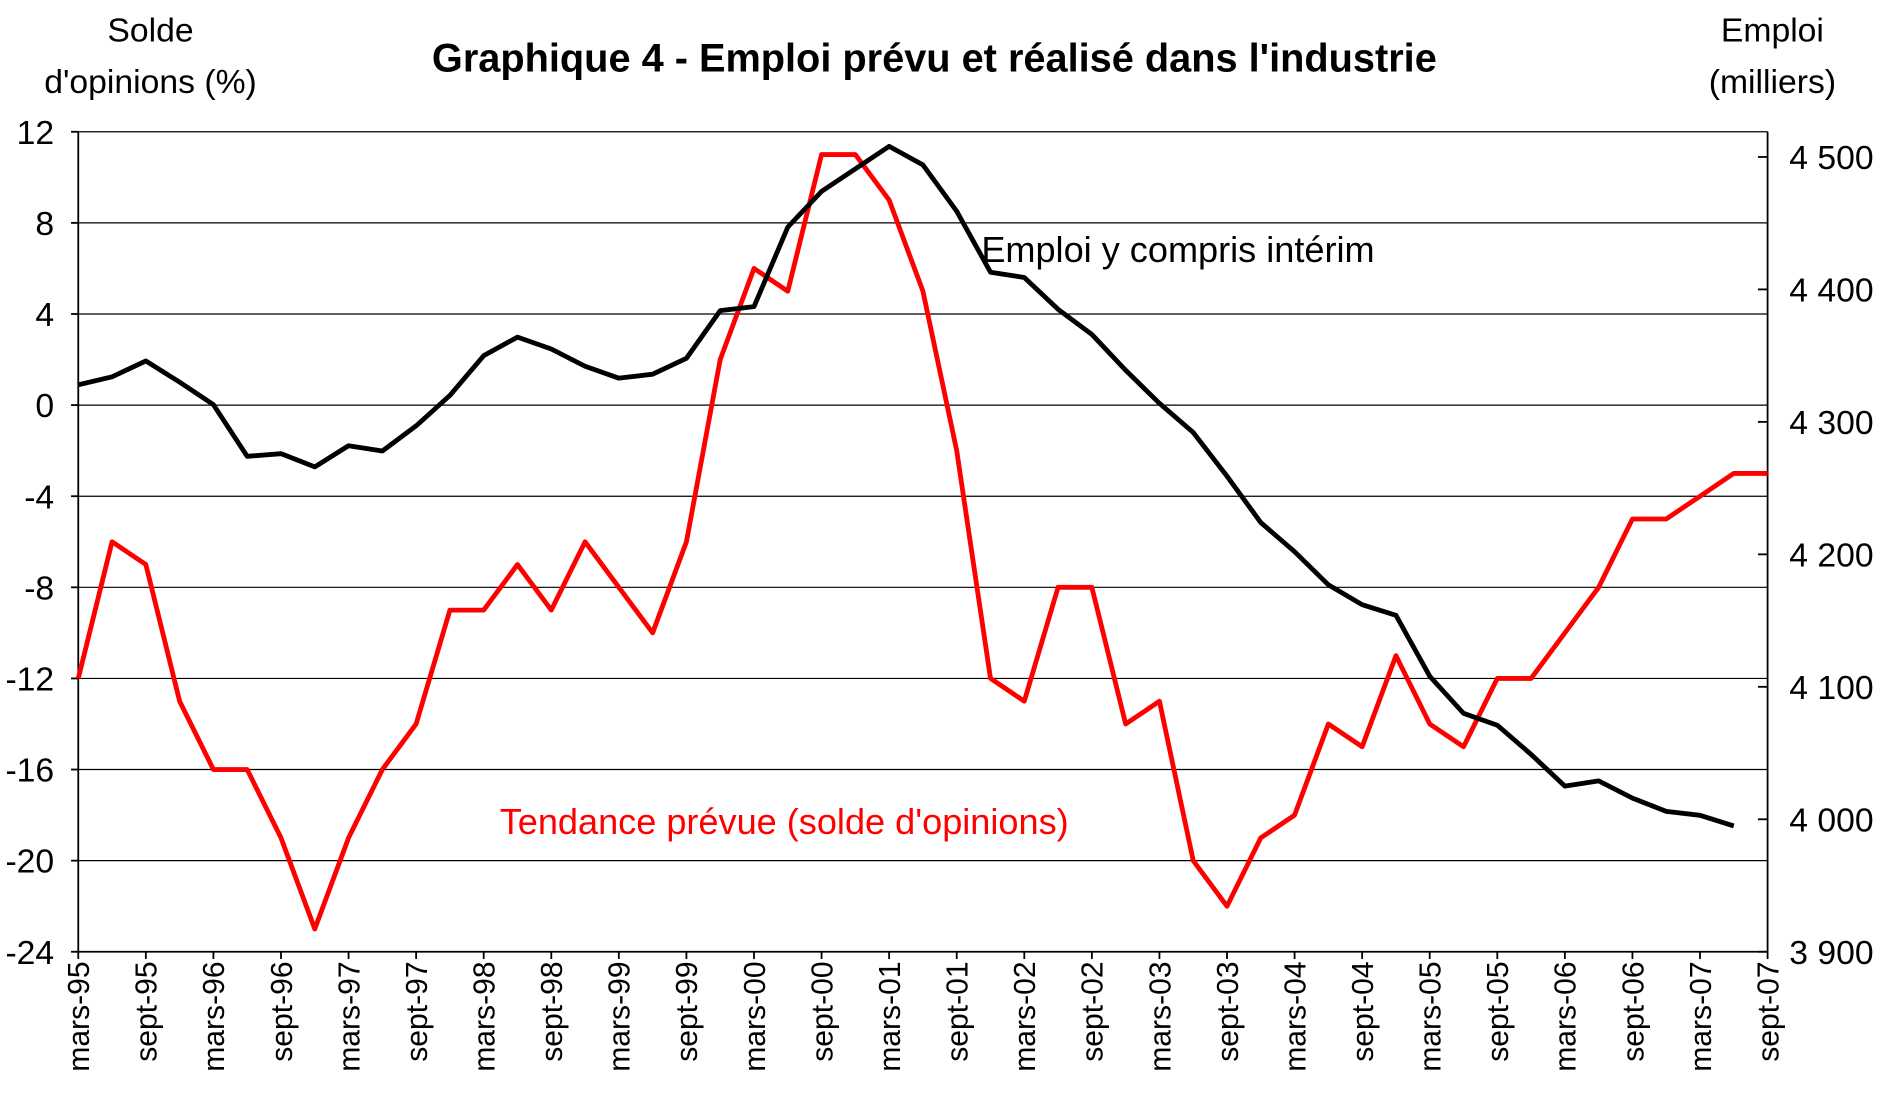 This screenshot has height=1104, width=1888. Describe the element at coordinates (147, 1011) in the screenshot. I see `x-tick-label: sept-95` at that location.